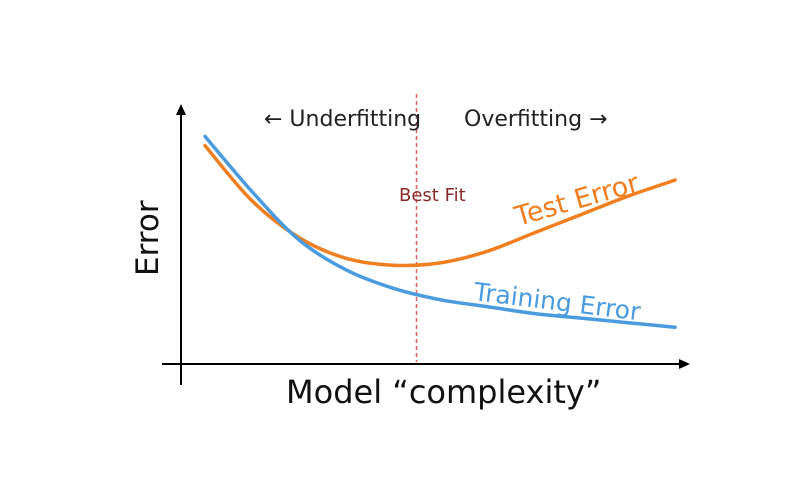 This screenshot has width=800, height=500. I want to click on underfitting-label: ← Underfitting, so click(342, 119).